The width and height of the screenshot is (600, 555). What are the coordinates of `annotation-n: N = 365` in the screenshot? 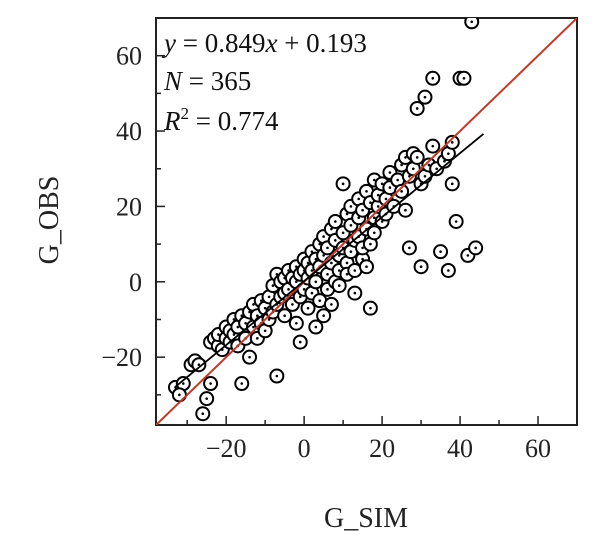 It's located at (207, 81).